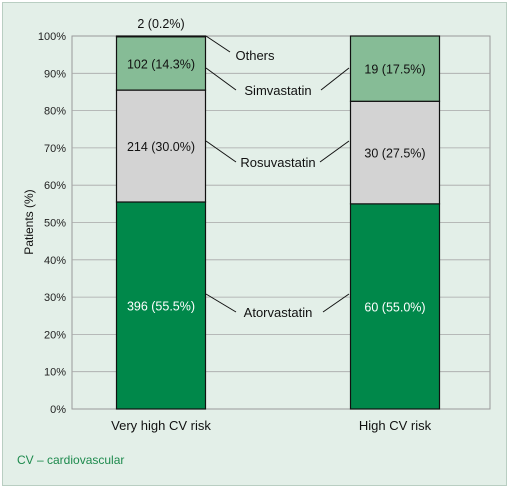 The height and width of the screenshot is (489, 510). What do you see at coordinates (55, 224) in the screenshot?
I see `y-tick-label: 50%` at bounding box center [55, 224].